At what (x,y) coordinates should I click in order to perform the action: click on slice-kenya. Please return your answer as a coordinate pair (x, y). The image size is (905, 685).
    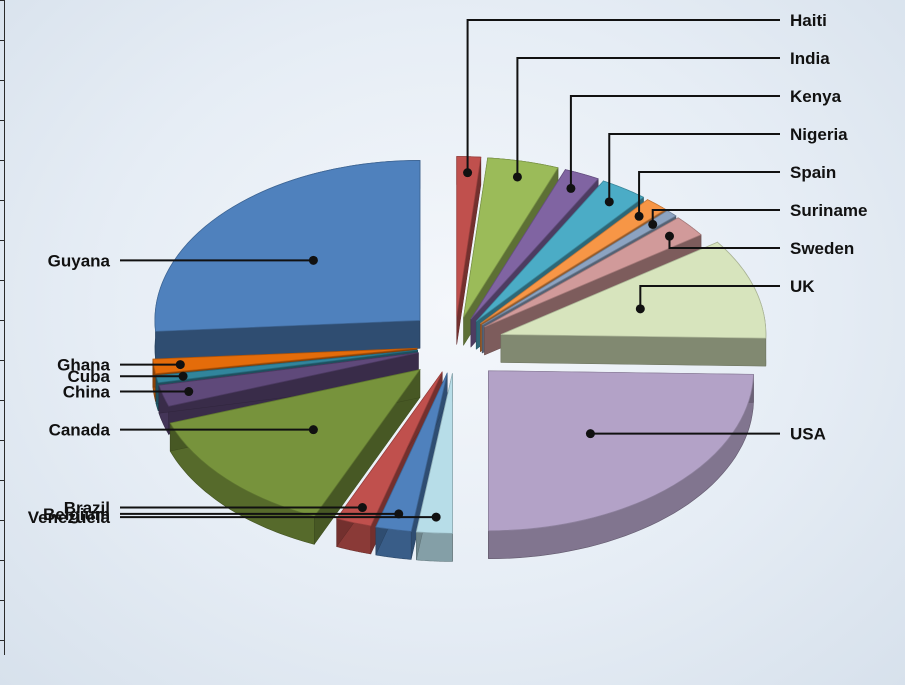
    Looking at the image, I should click on (534, 244).